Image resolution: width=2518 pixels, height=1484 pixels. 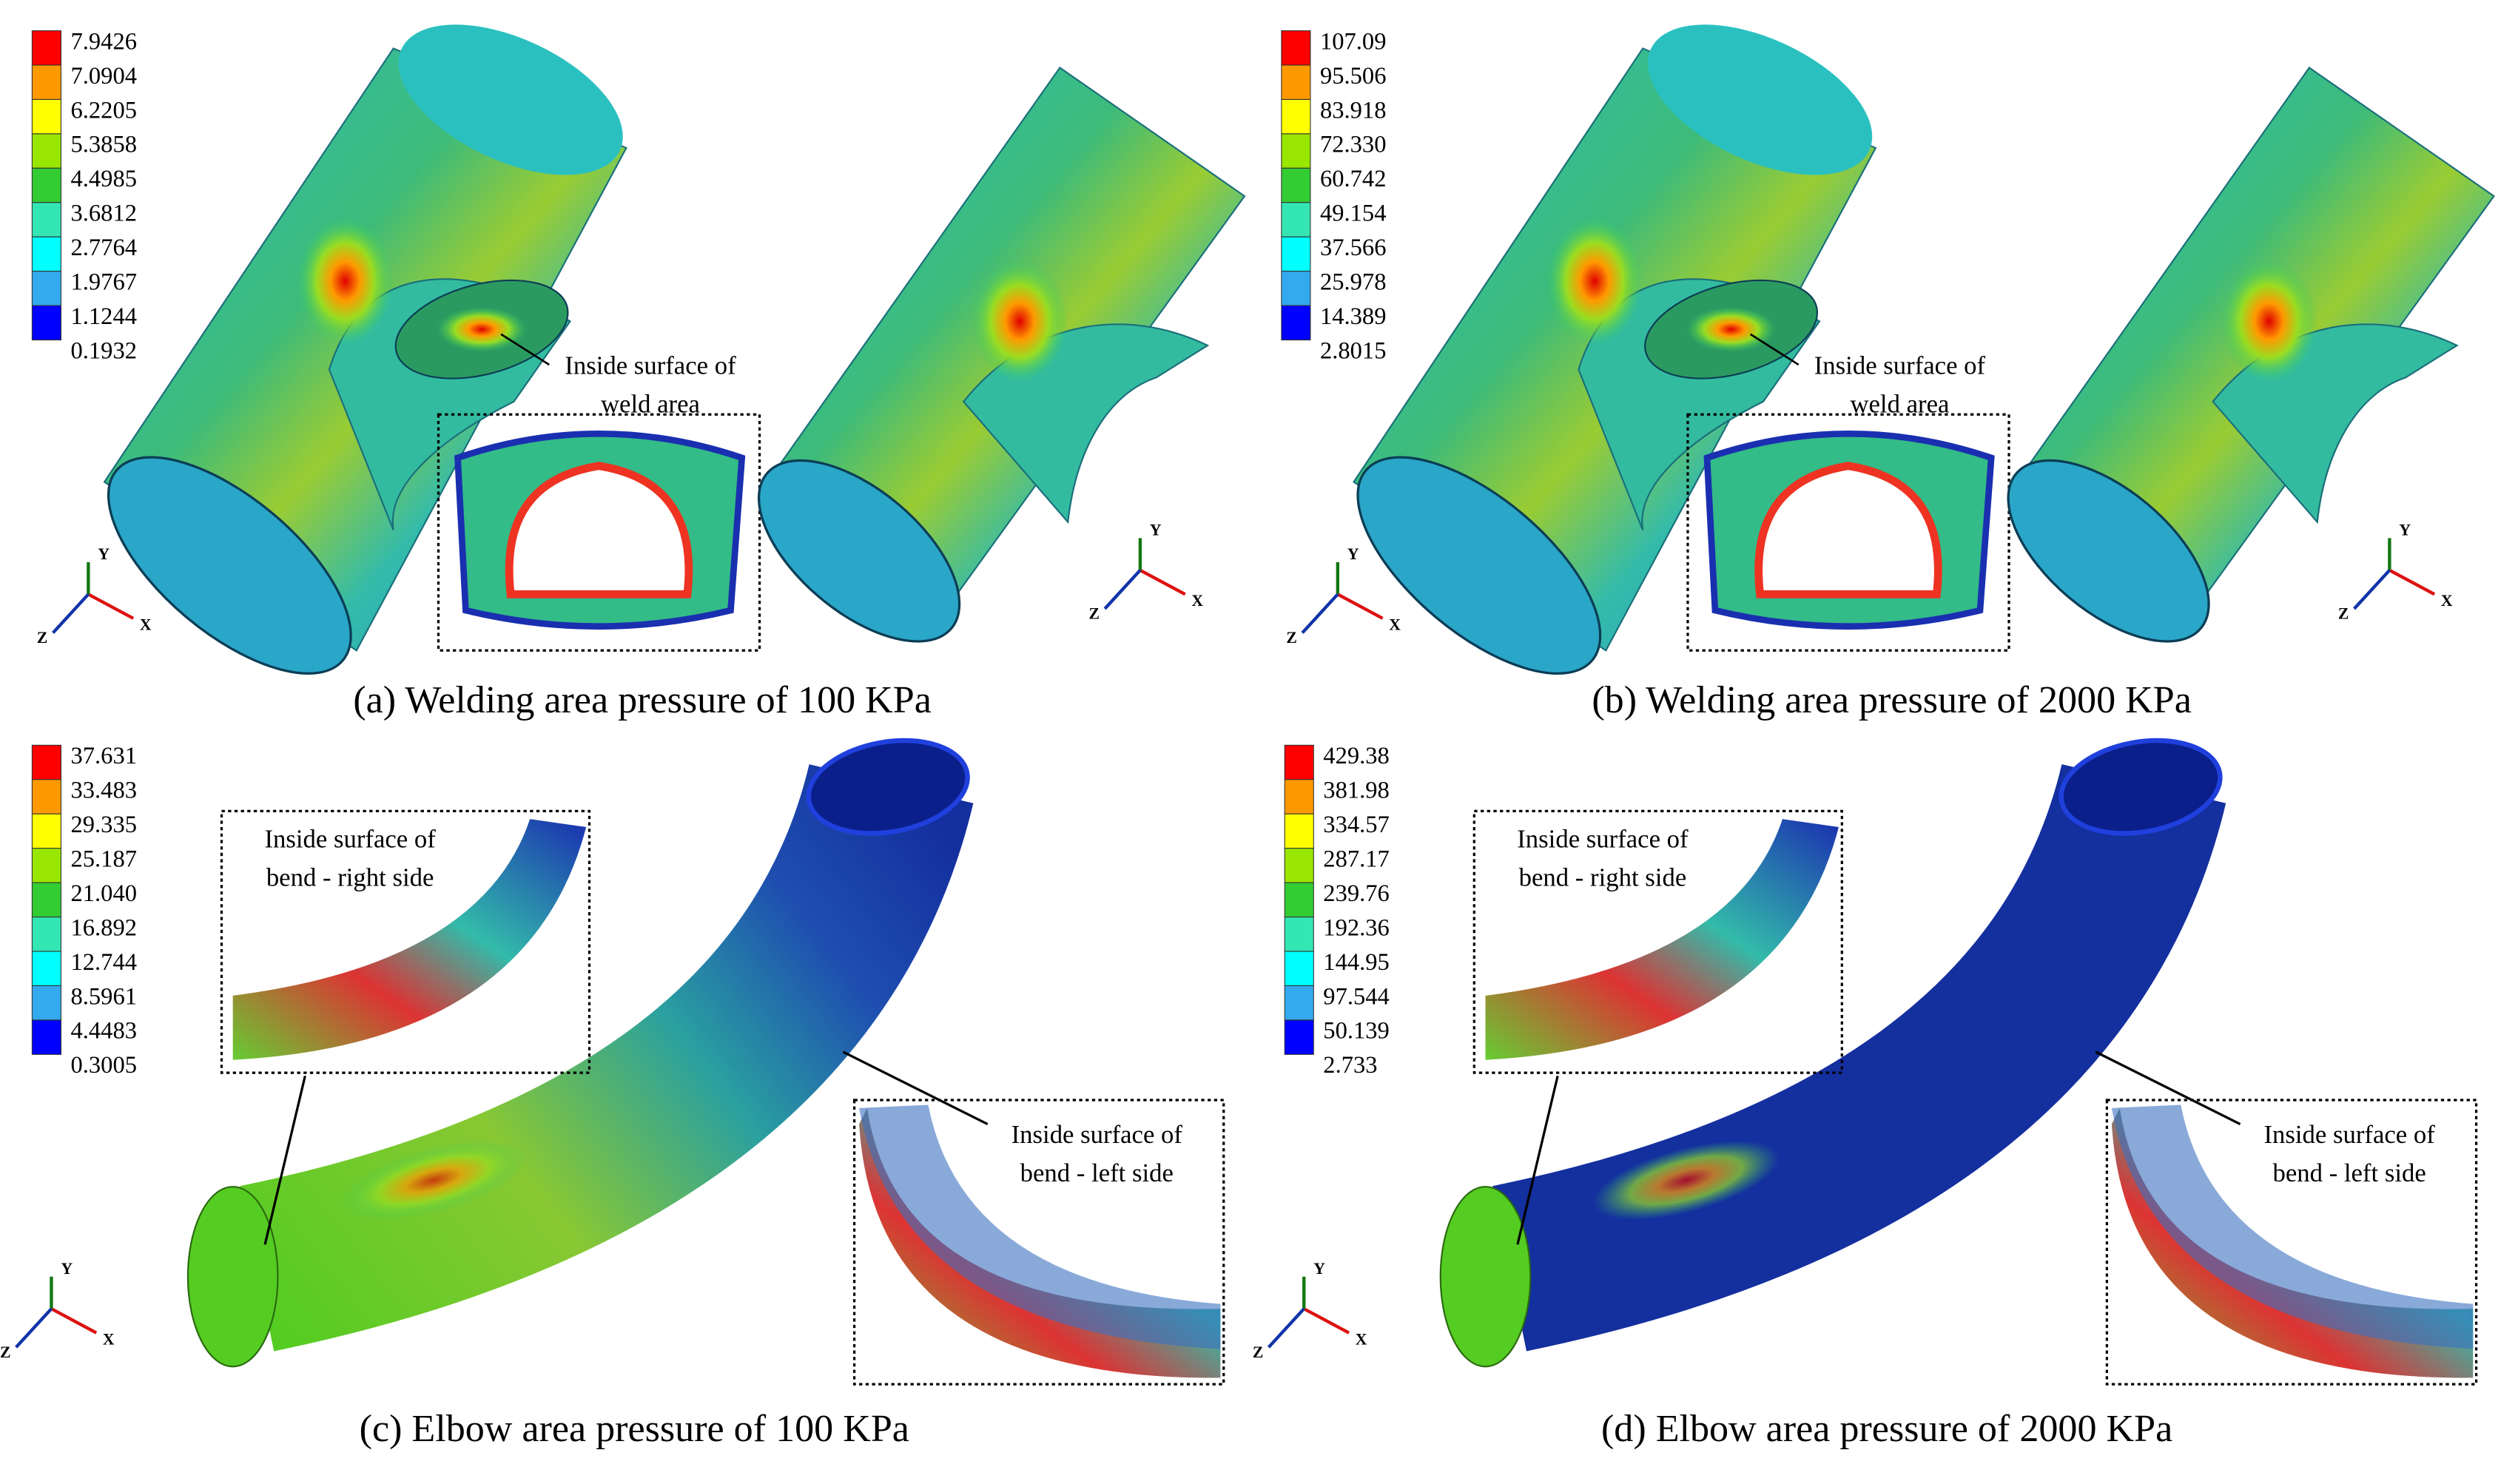 What do you see at coordinates (1356, 893) in the screenshot?
I see `legend-label: 239.76` at bounding box center [1356, 893].